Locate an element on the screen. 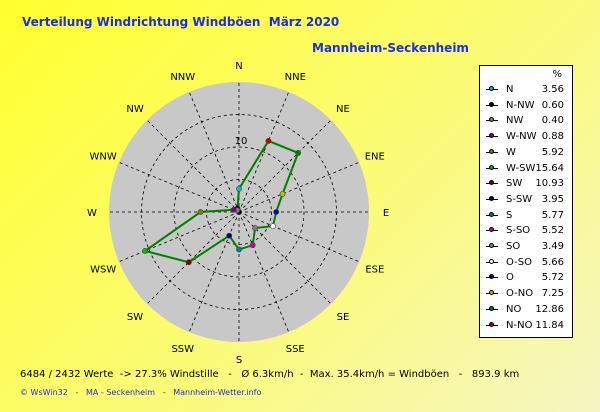 The image size is (600, 412). legend-value: 7.25 is located at coordinates (552, 294).